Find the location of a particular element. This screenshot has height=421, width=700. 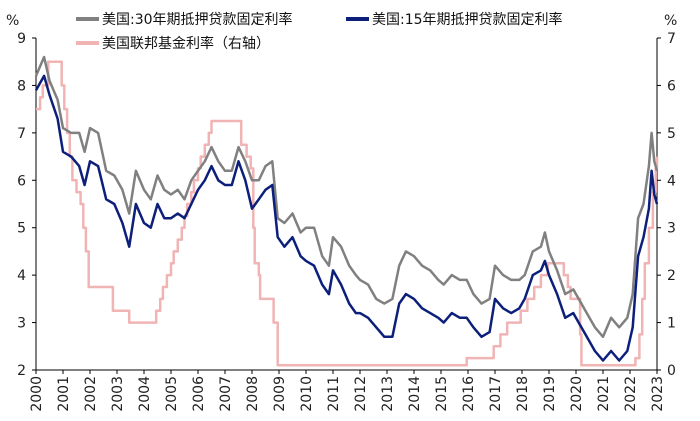

left-y-ticks: 2 3 4 5 6 7 8 9 is located at coordinates (26, 205).